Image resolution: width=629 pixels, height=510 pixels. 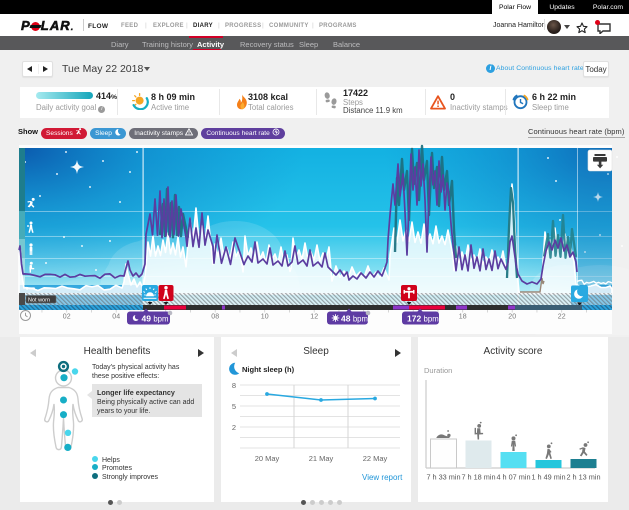 What do you see at coordinates (314, 317) in the screenshot?
I see `svg-text: 12` at bounding box center [314, 317].